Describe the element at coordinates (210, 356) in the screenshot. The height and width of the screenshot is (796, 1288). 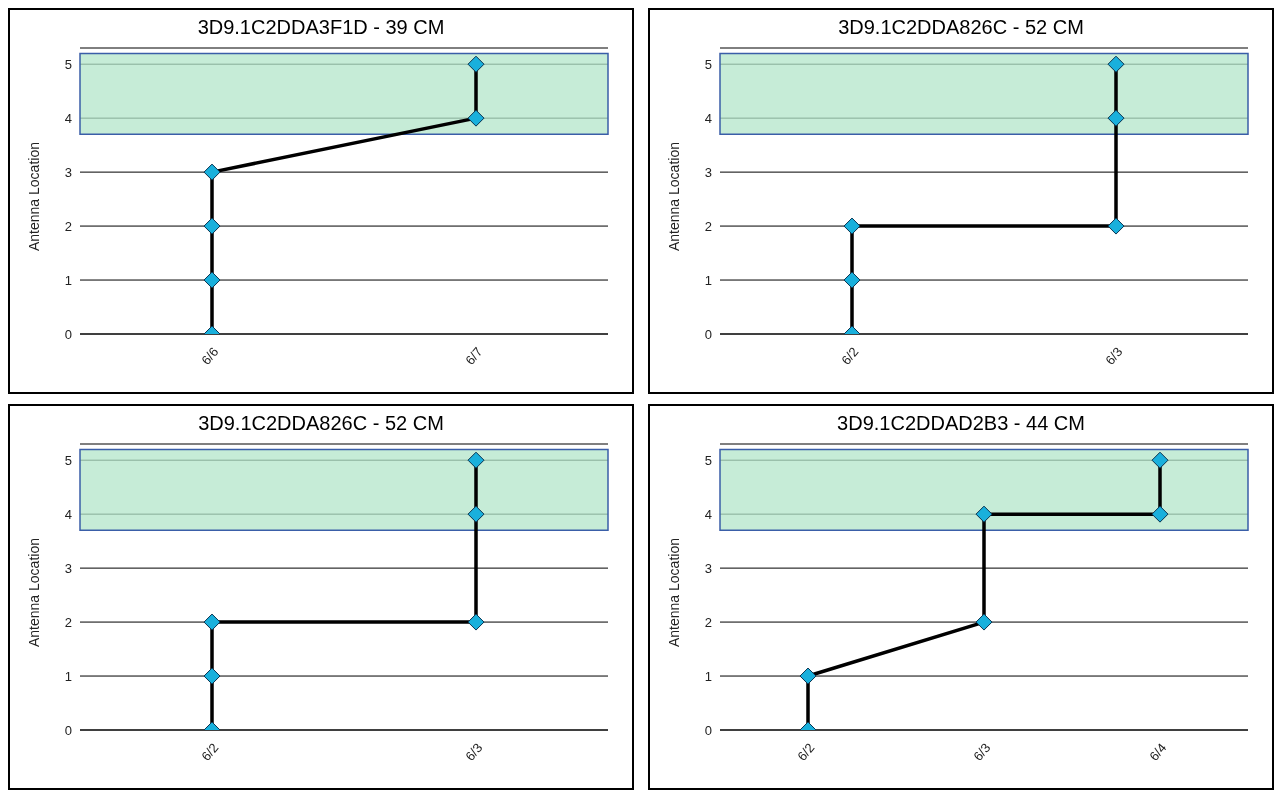
I see `x-tick-label: 6/6` at that location.